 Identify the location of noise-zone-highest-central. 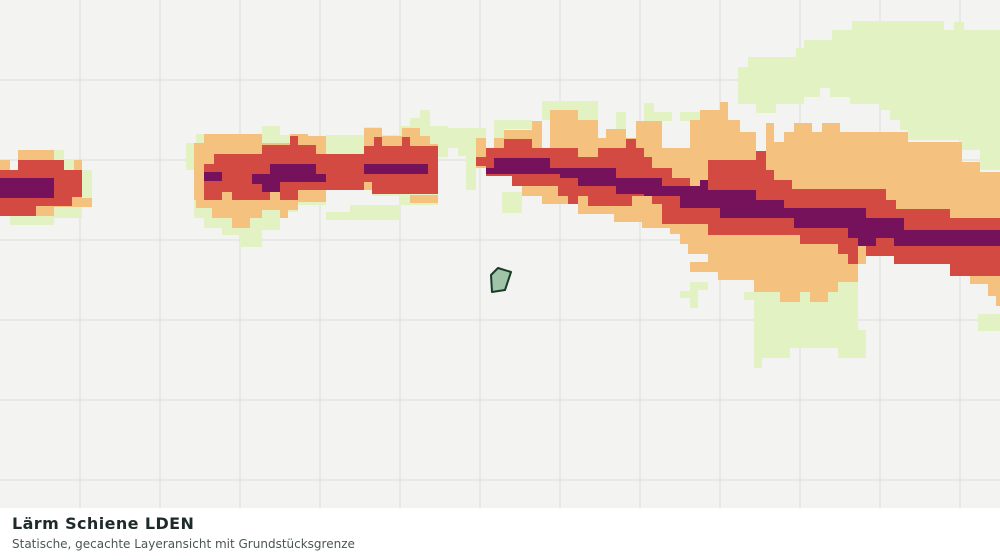
(316, 178).